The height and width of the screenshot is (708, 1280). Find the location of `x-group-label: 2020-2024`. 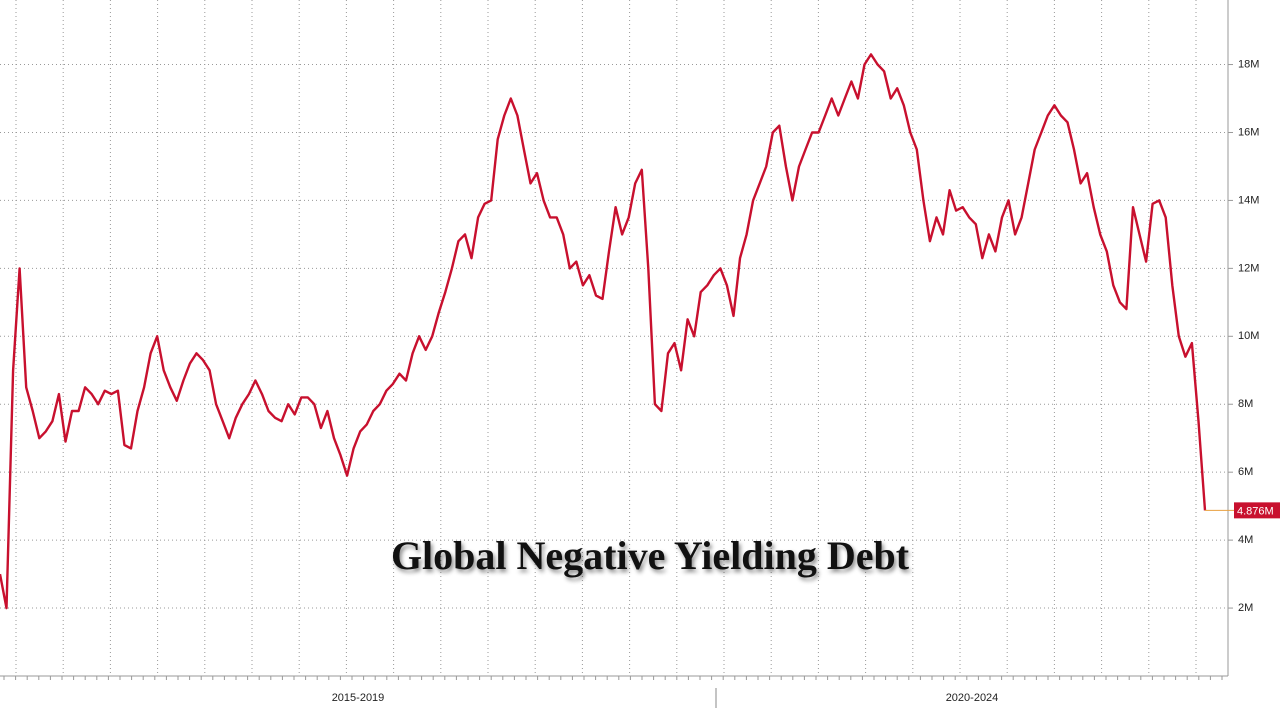

x-group-label: 2020-2024 is located at coordinates (972, 698).